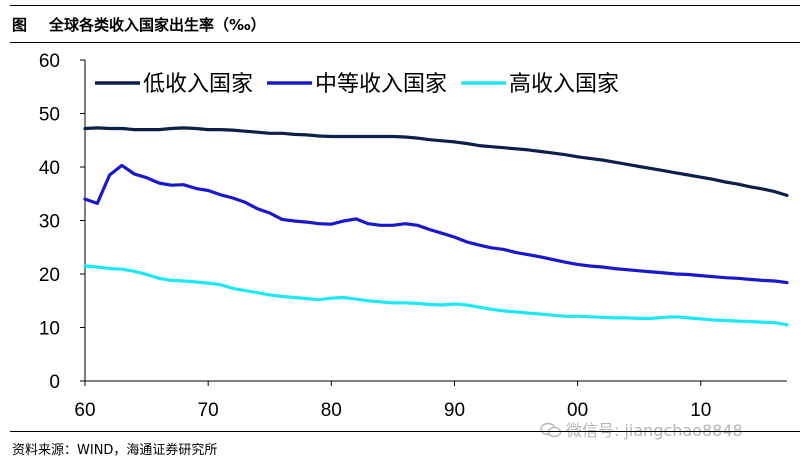  I want to click on y-tick-label: 30, so click(49, 222).